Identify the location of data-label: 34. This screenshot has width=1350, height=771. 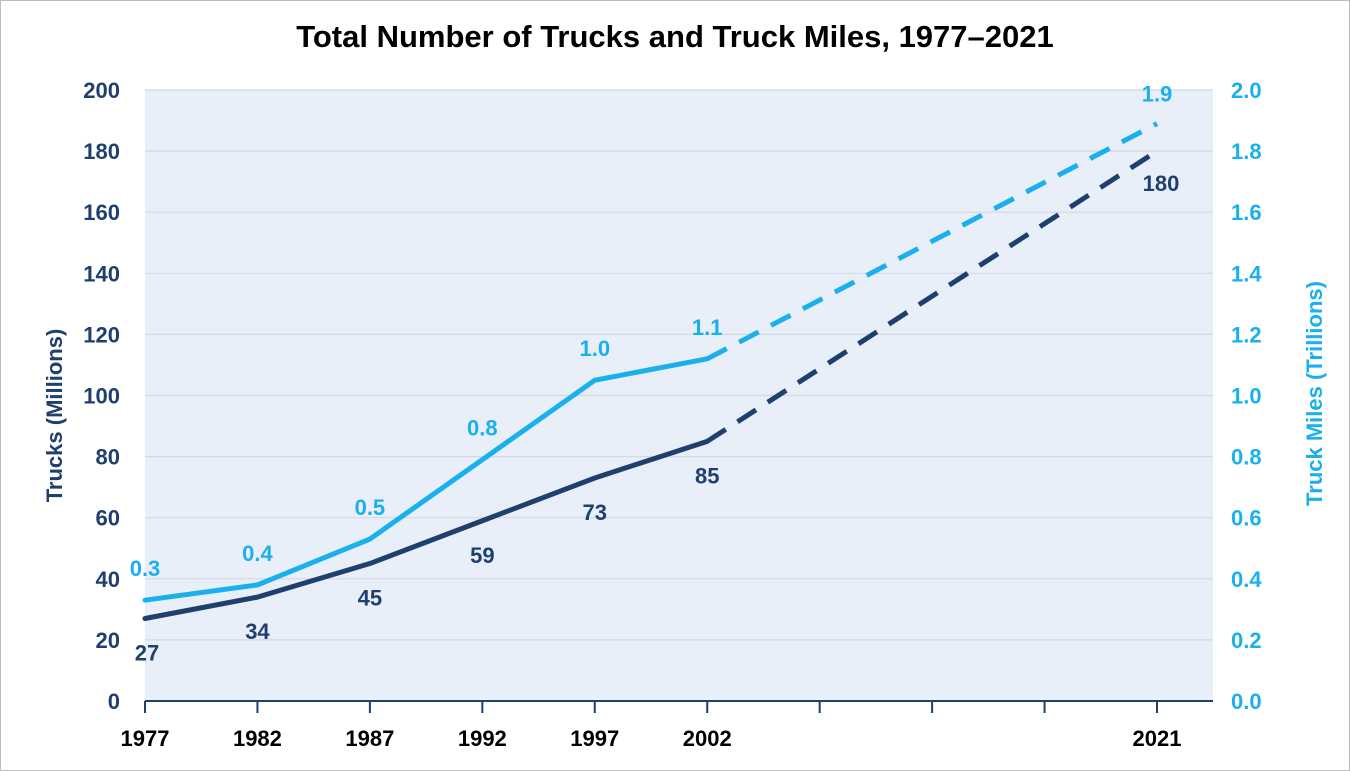
(257, 631).